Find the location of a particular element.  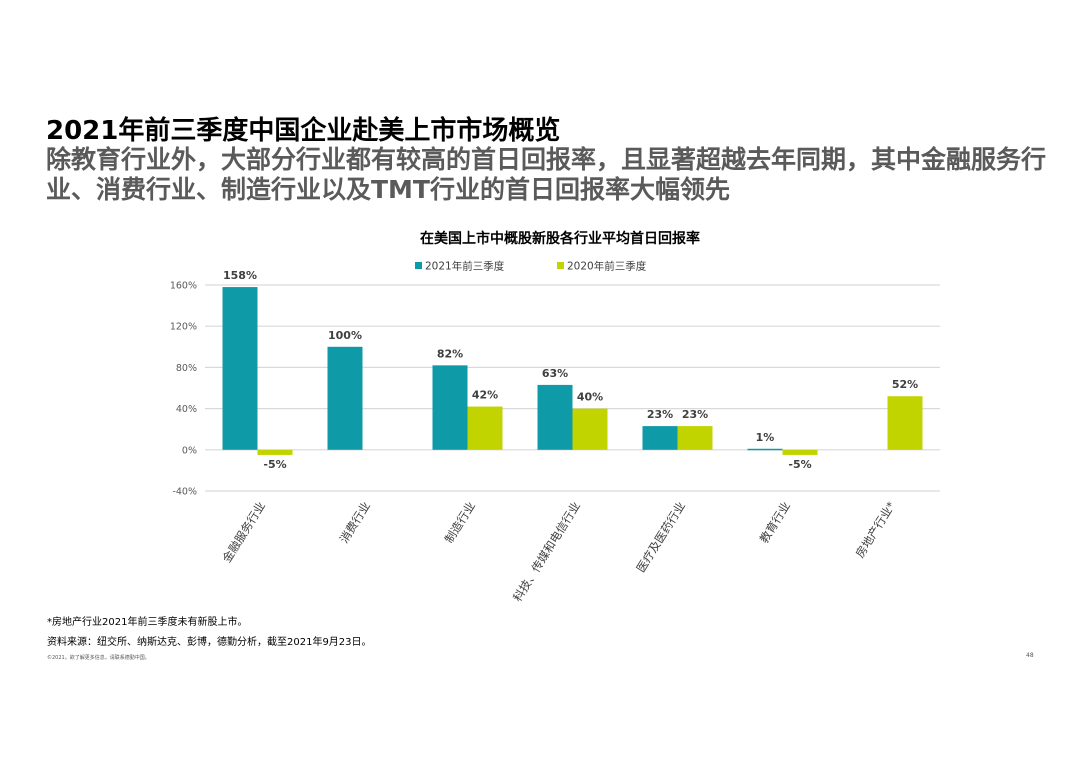

x-tick-label: 金融服务行业 is located at coordinates (244, 532).